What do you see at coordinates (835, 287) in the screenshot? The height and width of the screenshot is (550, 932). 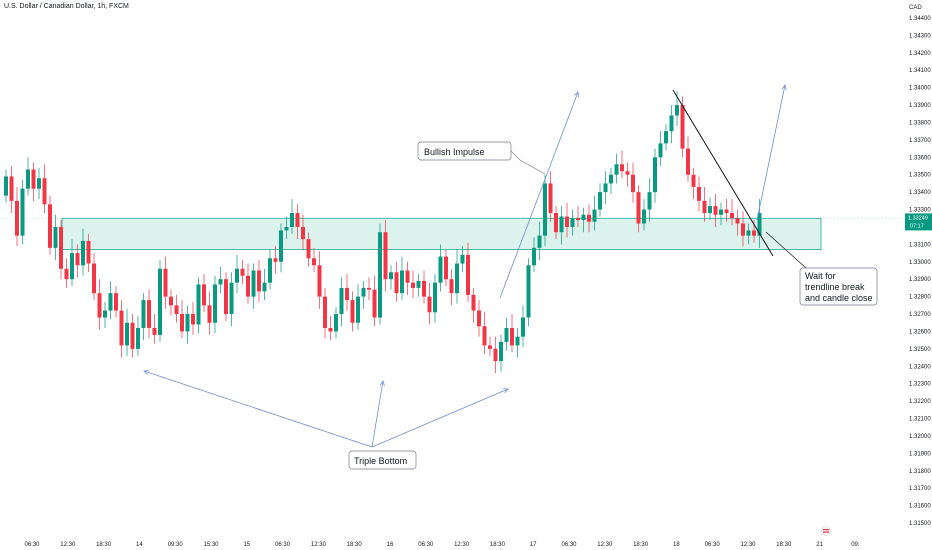 I see `wait-label-2: trendline break` at bounding box center [835, 287].